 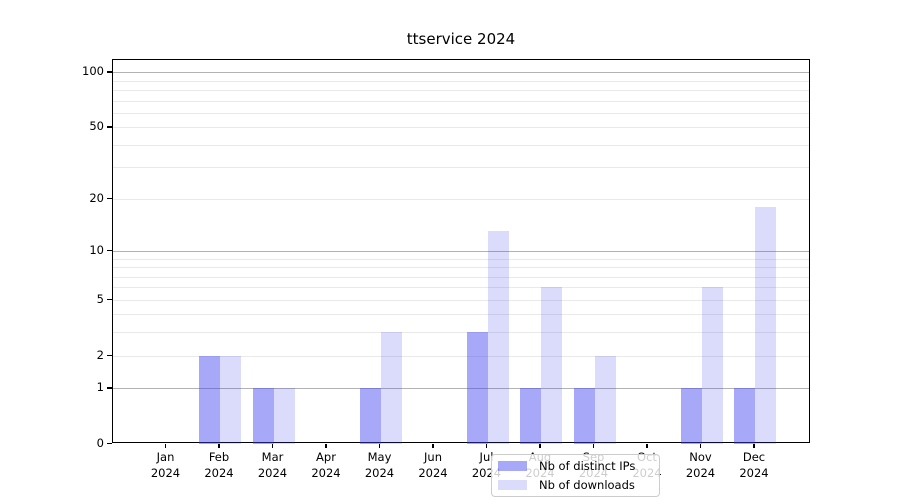 I want to click on legend-swatch-downloads, so click(x=512, y=485).